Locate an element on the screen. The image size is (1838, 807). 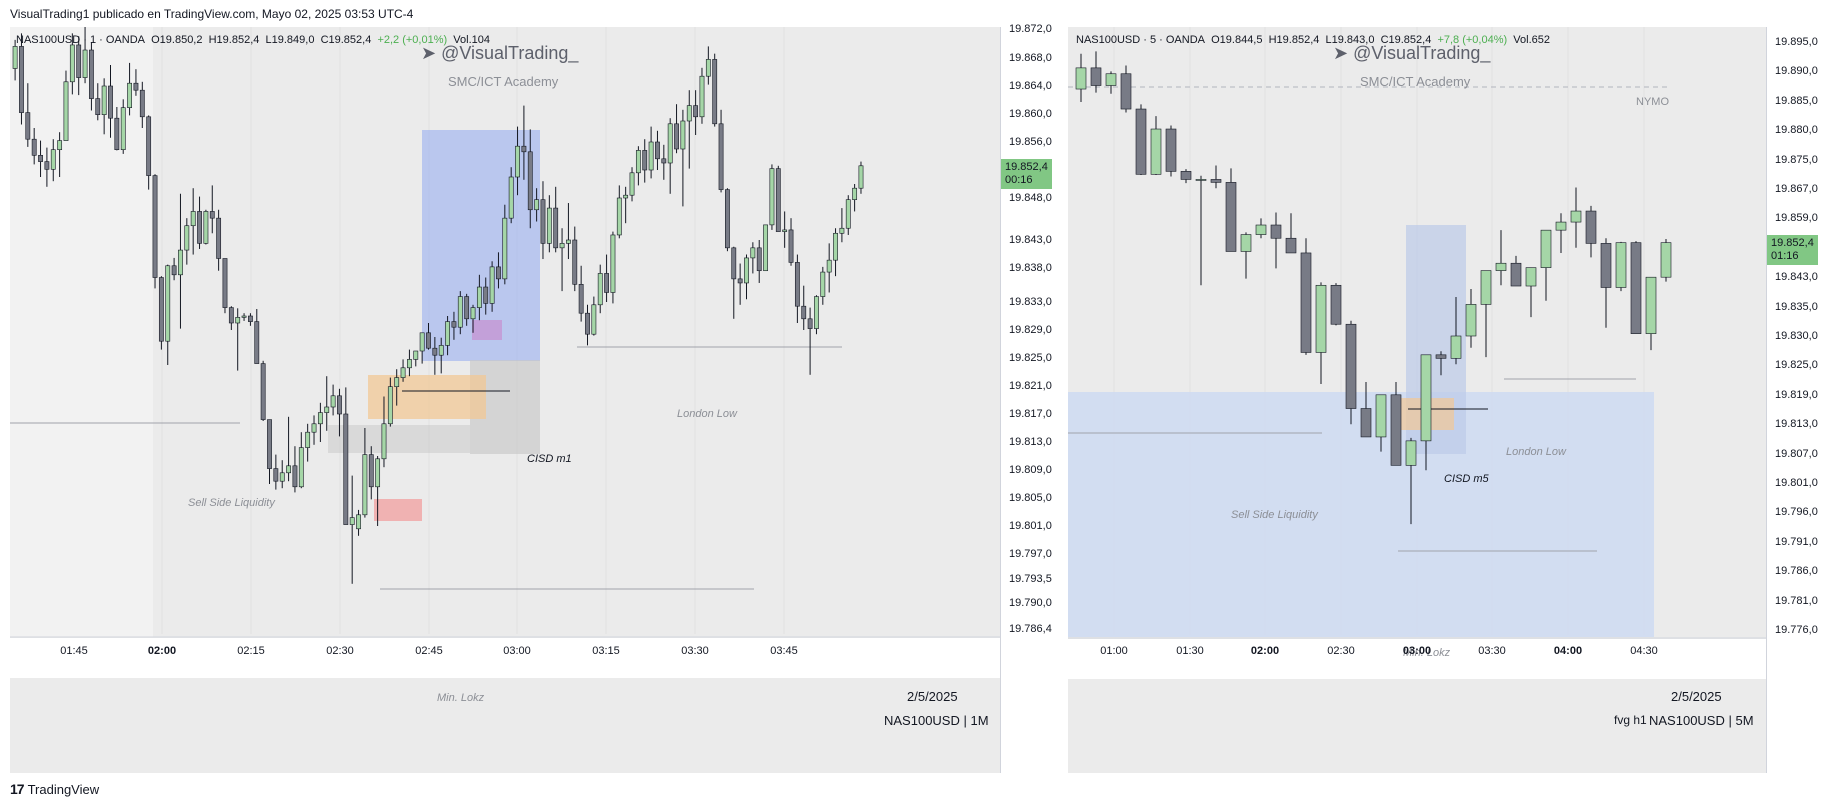
price-tick-label: 19.809,0 is located at coordinates (1030, 470).